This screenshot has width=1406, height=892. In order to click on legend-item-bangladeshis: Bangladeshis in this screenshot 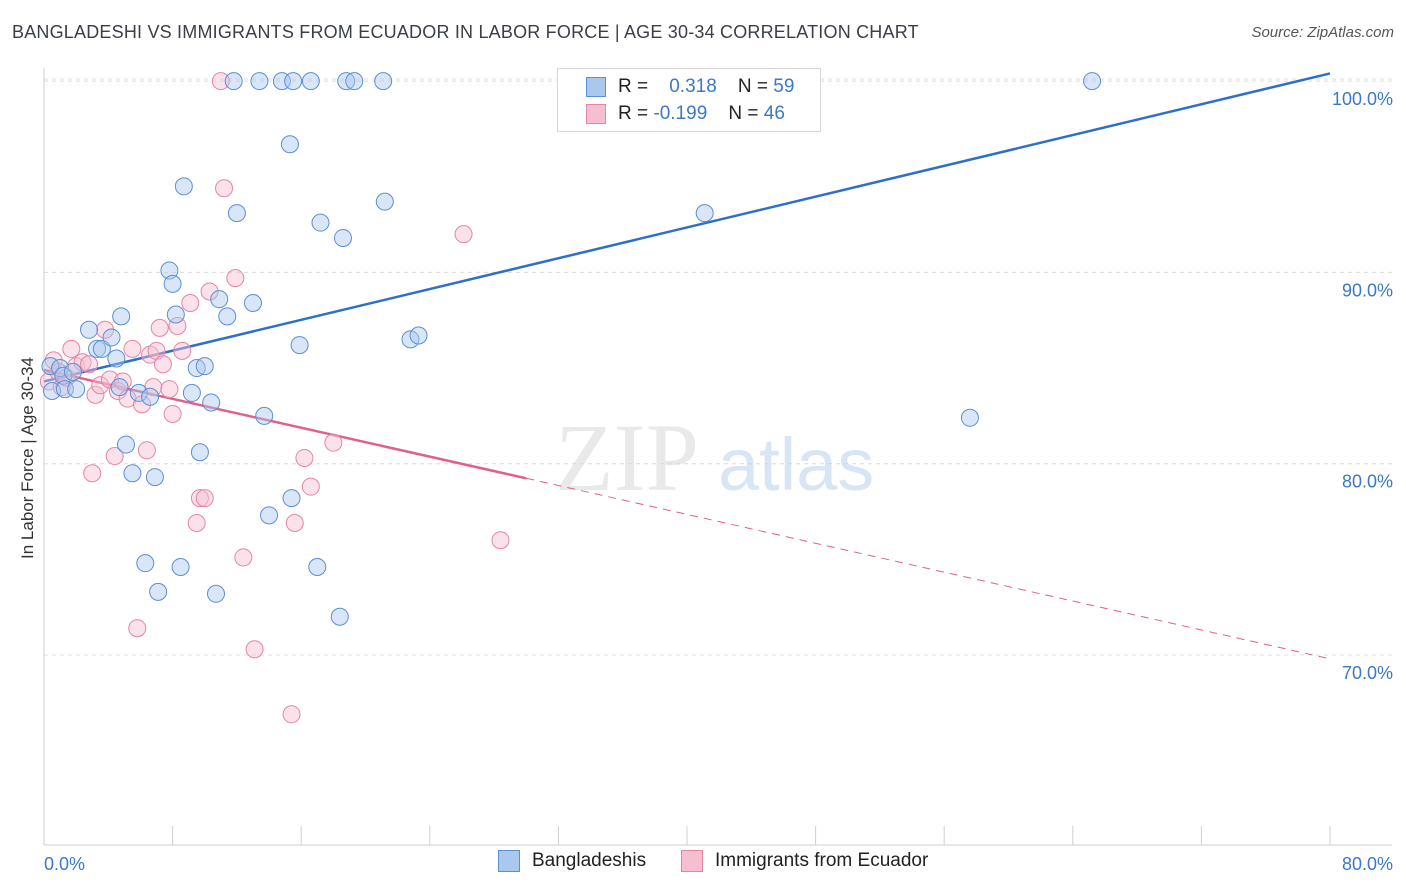, I will do `click(572, 861)`.